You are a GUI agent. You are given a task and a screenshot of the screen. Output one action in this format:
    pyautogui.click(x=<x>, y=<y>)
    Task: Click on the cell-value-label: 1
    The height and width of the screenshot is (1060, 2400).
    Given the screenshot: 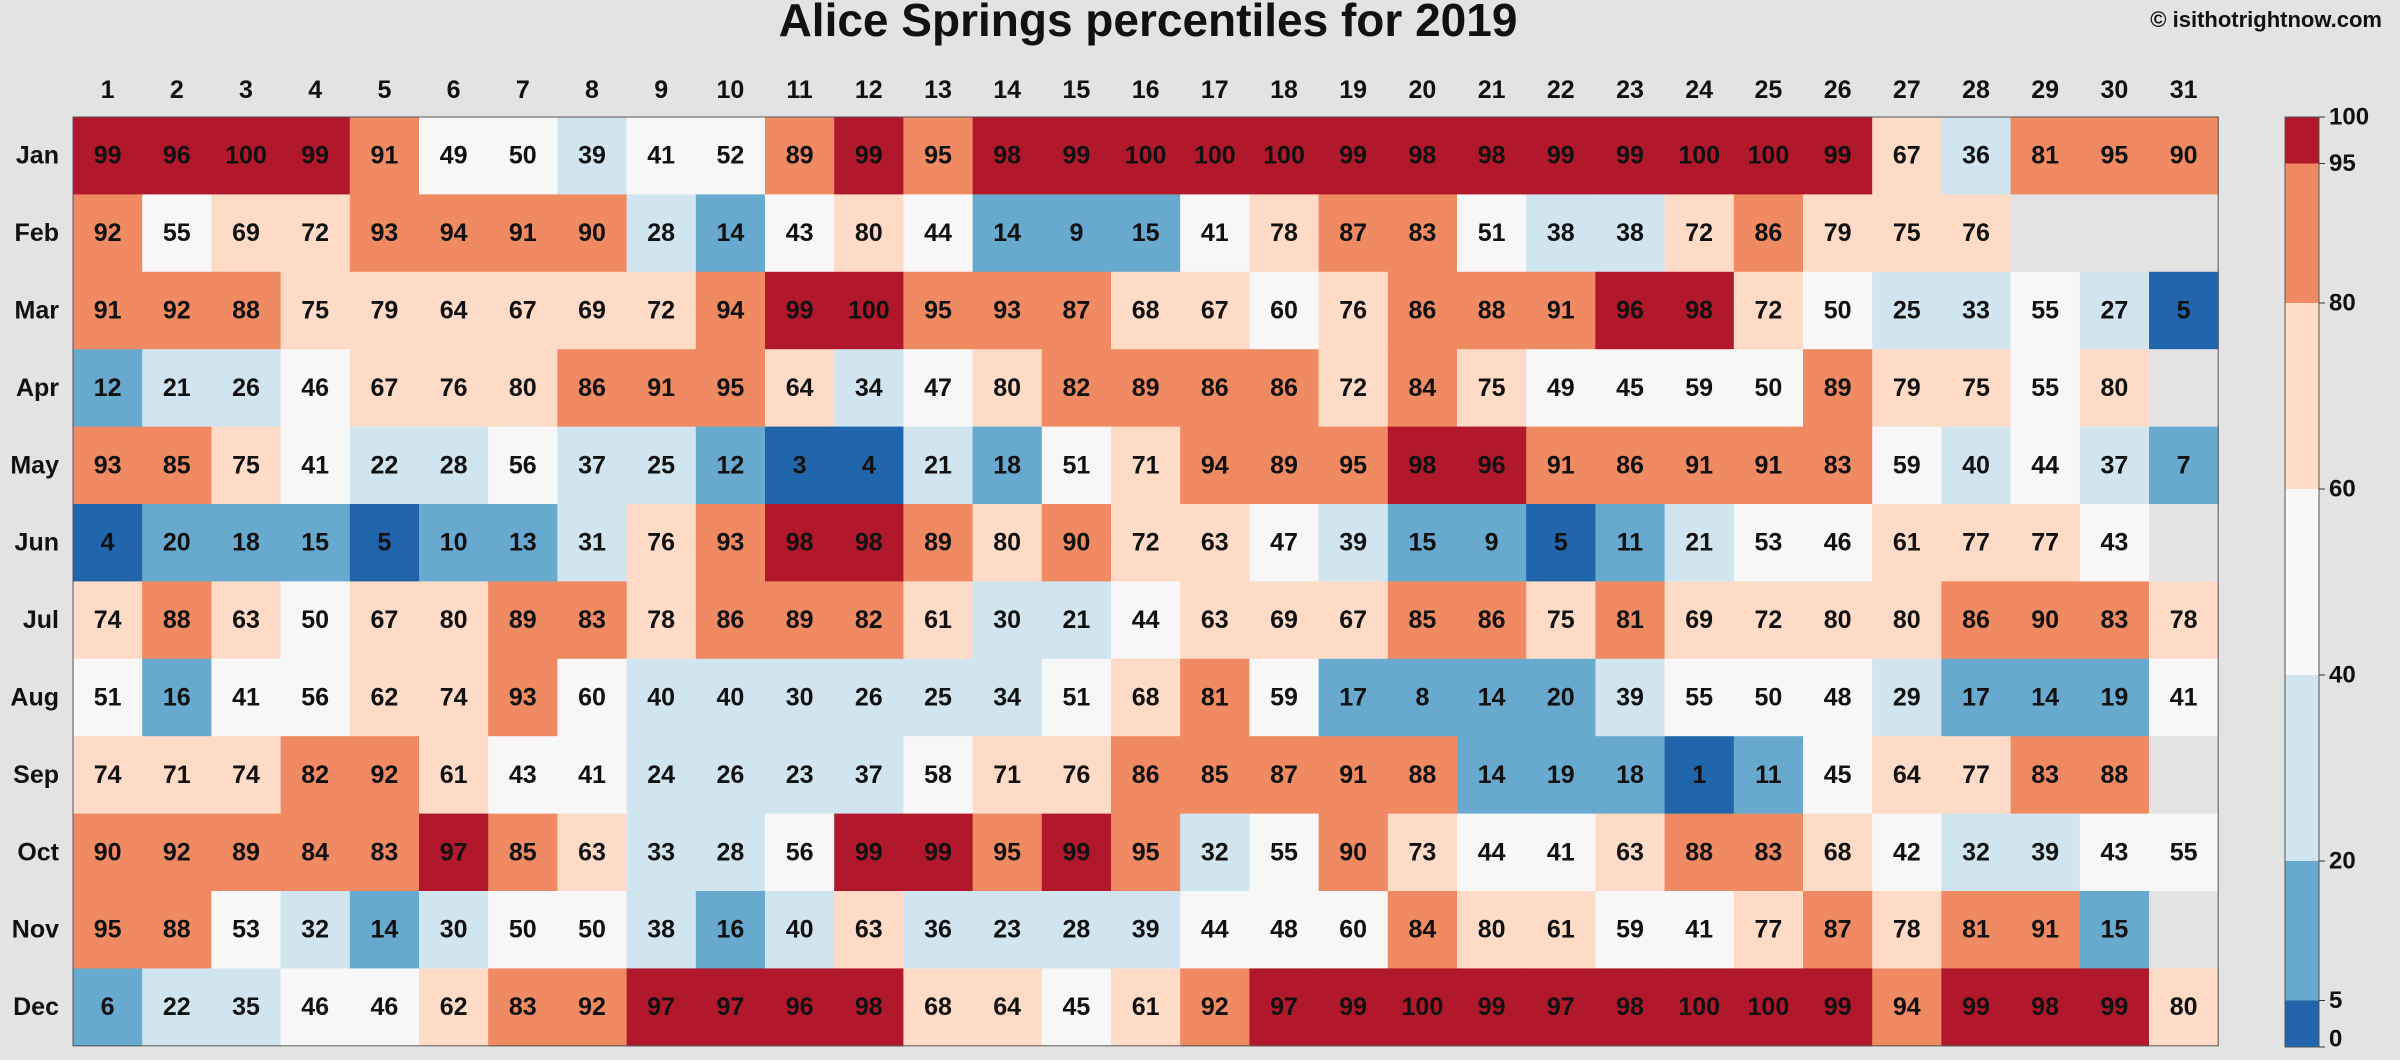 What is the action you would take?
    pyautogui.click(x=1699, y=775)
    